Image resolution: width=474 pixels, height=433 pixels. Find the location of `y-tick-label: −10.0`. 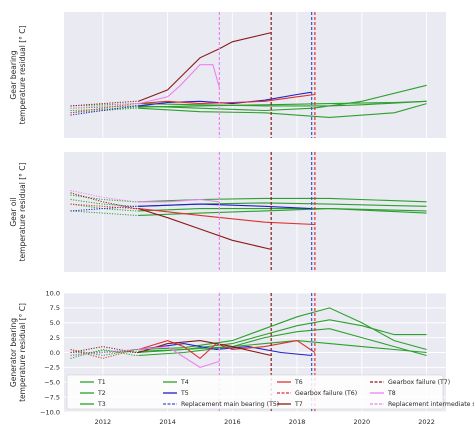

y-tick-label: −10.0 is located at coordinates (50, 412).